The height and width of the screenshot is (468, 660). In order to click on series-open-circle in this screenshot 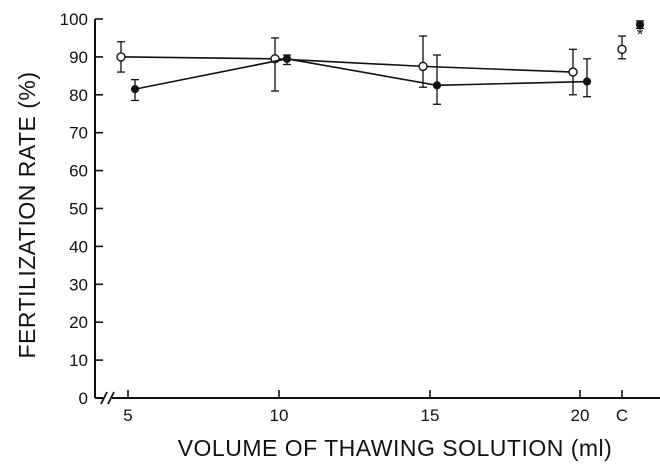, I will do `click(371, 65)`.